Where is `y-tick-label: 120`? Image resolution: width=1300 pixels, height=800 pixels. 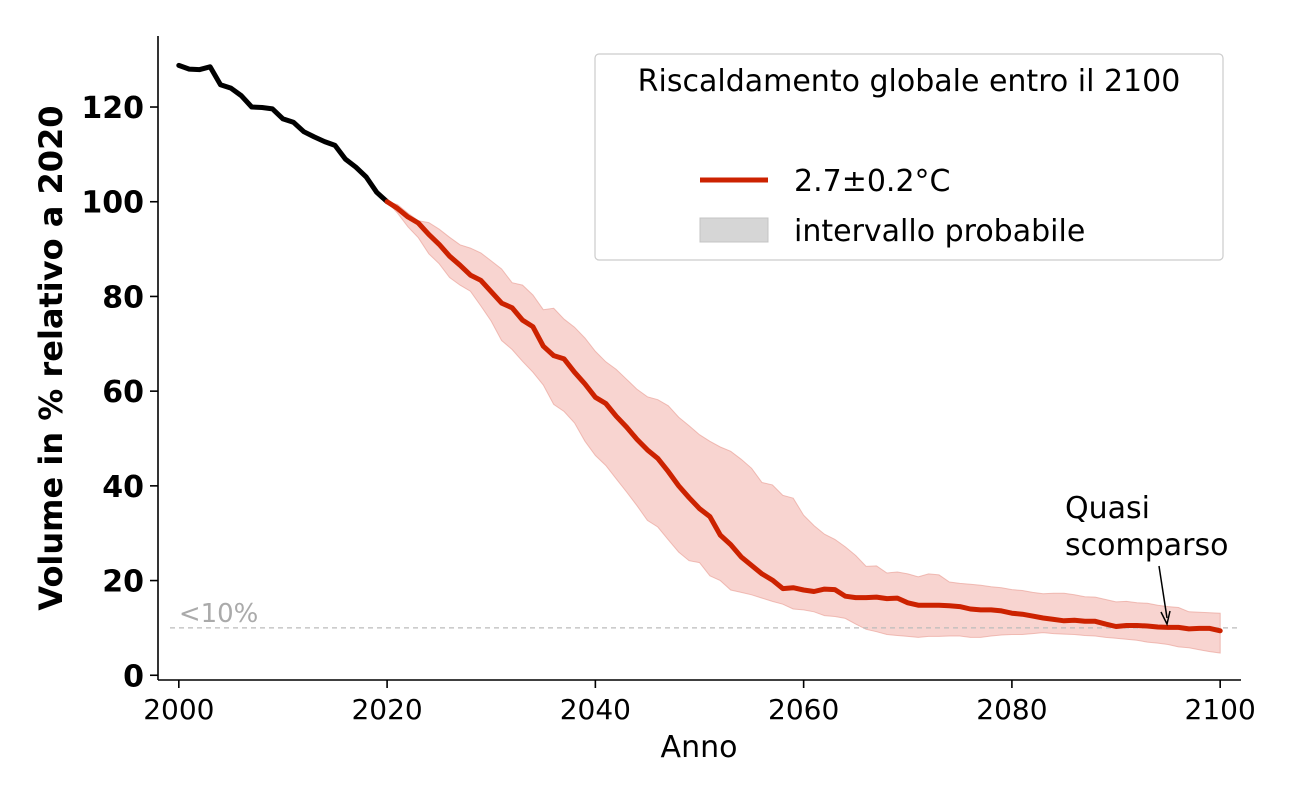
y-tick-label: 120 is located at coordinates (112, 108).